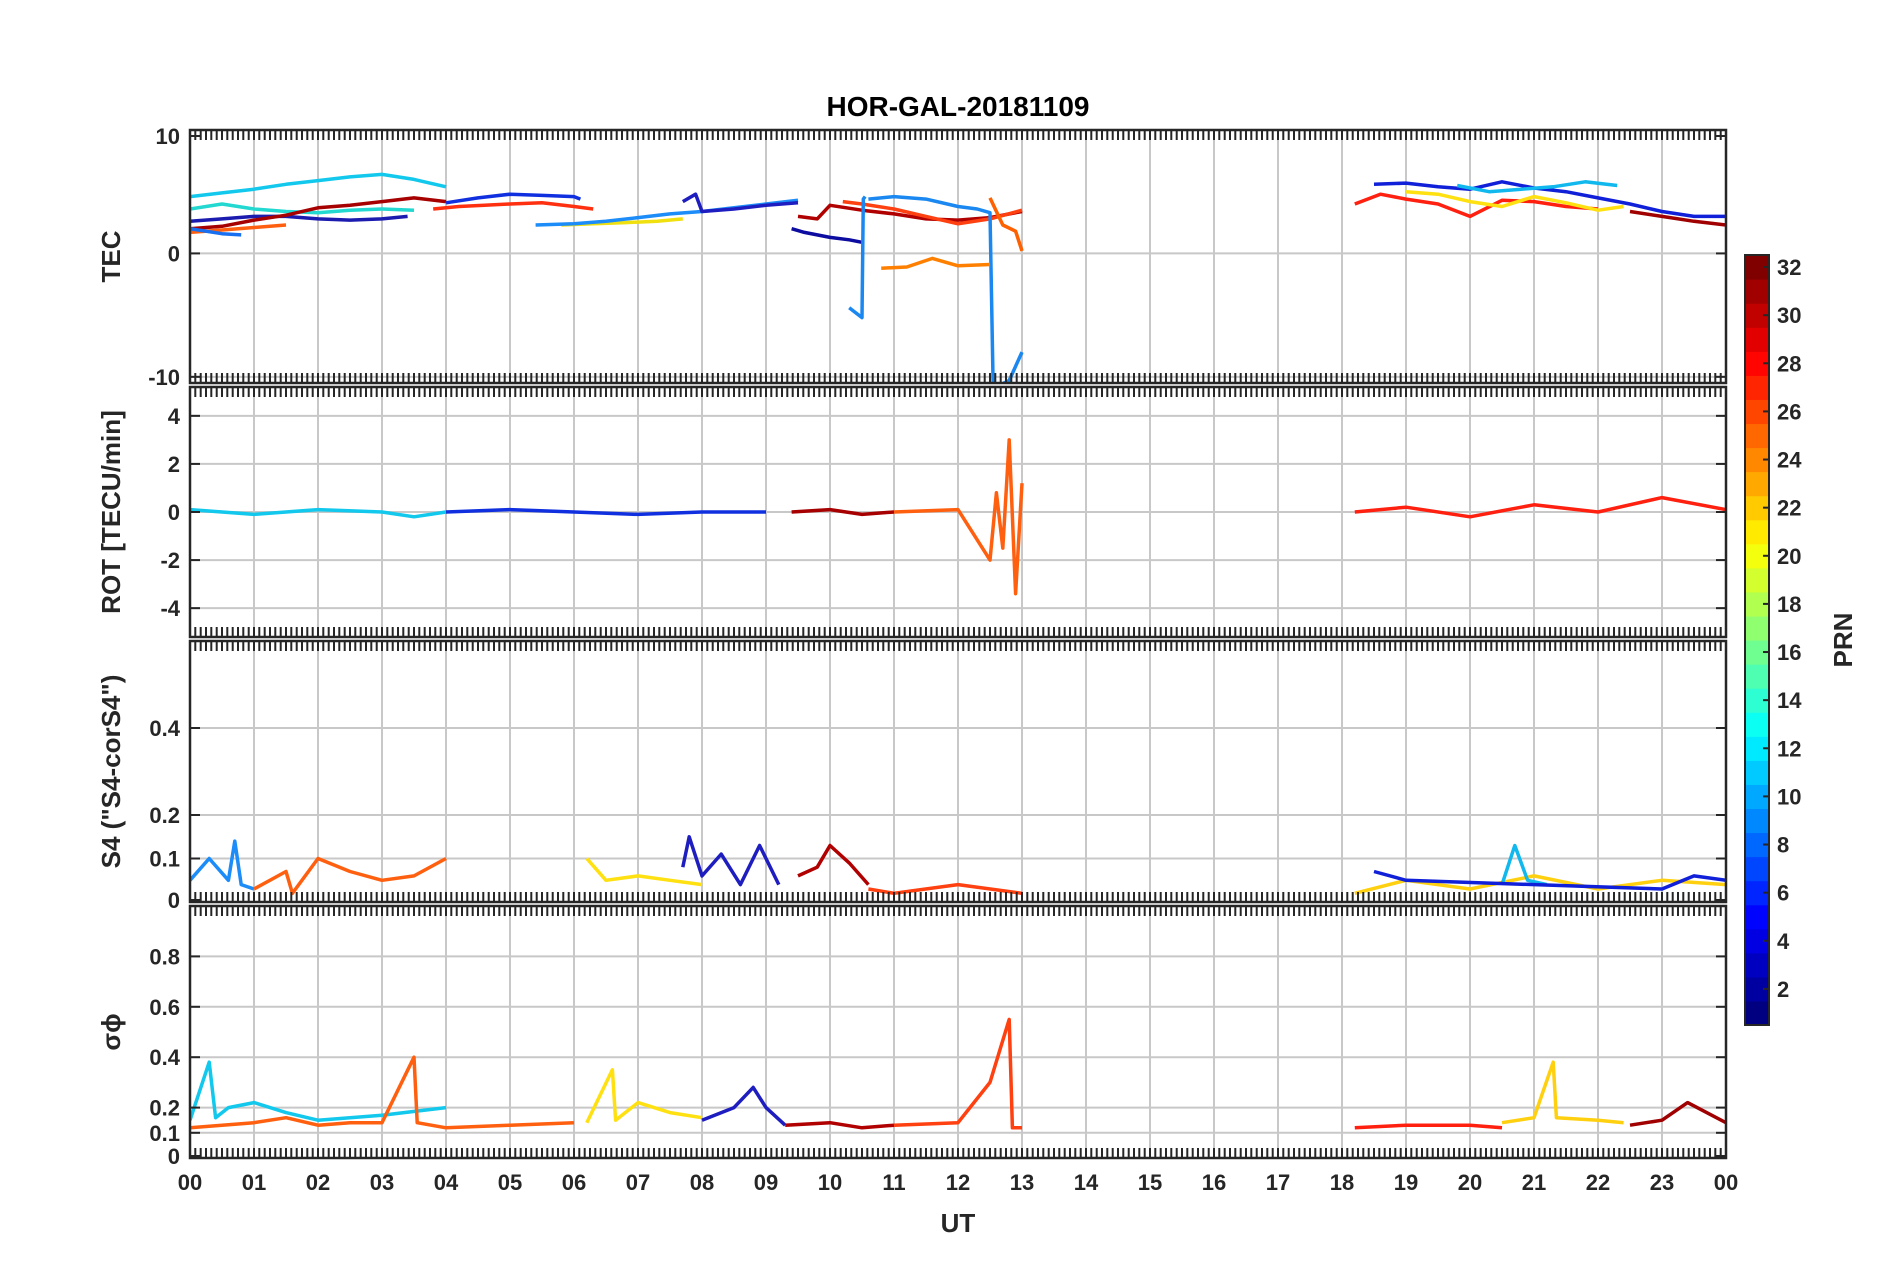 The image size is (1902, 1272). Describe the element at coordinates (1789, 315) in the screenshot. I see `colorbar-tick-label: 30` at that location.